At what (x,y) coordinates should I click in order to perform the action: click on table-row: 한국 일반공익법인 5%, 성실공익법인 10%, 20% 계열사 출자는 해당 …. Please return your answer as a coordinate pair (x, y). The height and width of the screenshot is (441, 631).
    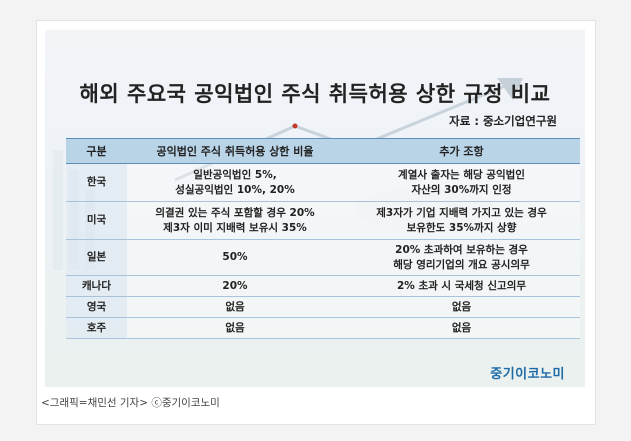
    Looking at the image, I should click on (323, 182).